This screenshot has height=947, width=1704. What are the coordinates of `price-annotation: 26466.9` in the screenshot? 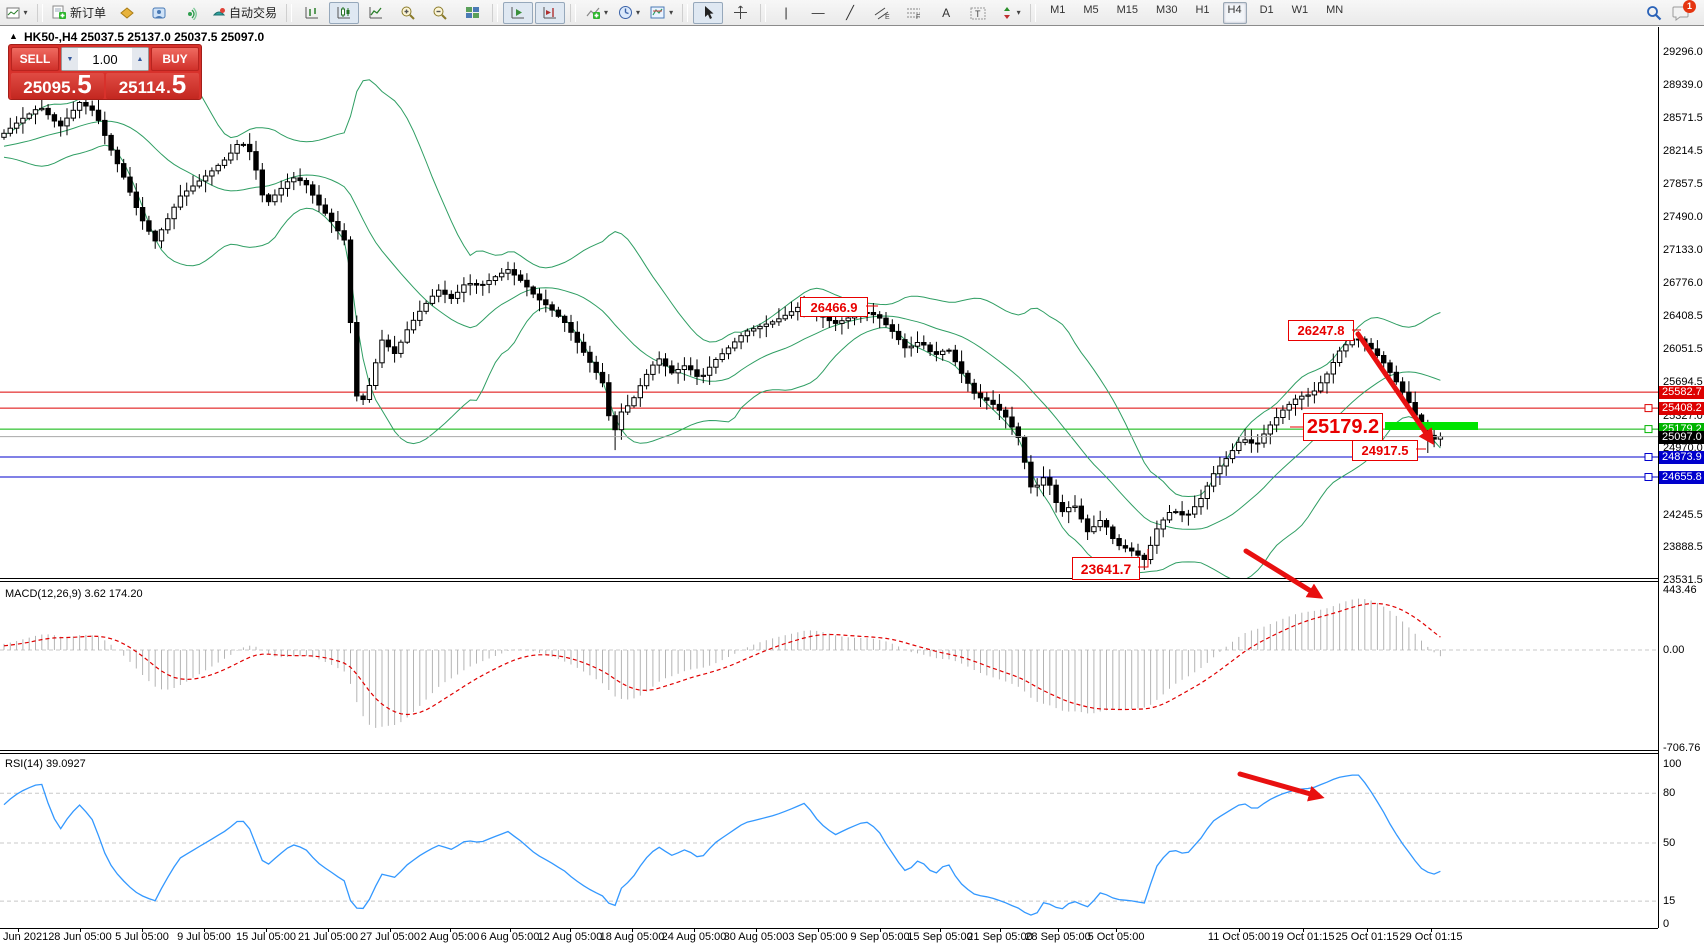 It's located at (834, 307).